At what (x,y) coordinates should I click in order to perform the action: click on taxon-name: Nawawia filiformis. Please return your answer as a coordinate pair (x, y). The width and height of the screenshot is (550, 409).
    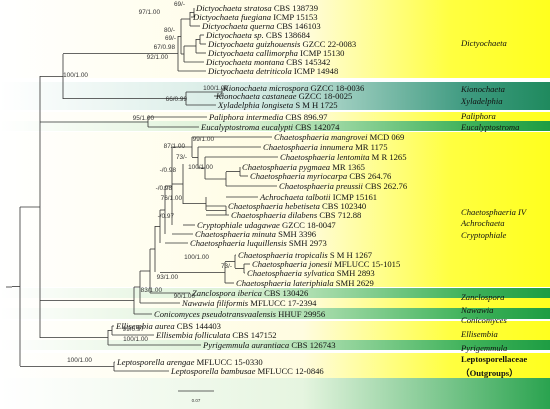
    Looking at the image, I should click on (215, 303).